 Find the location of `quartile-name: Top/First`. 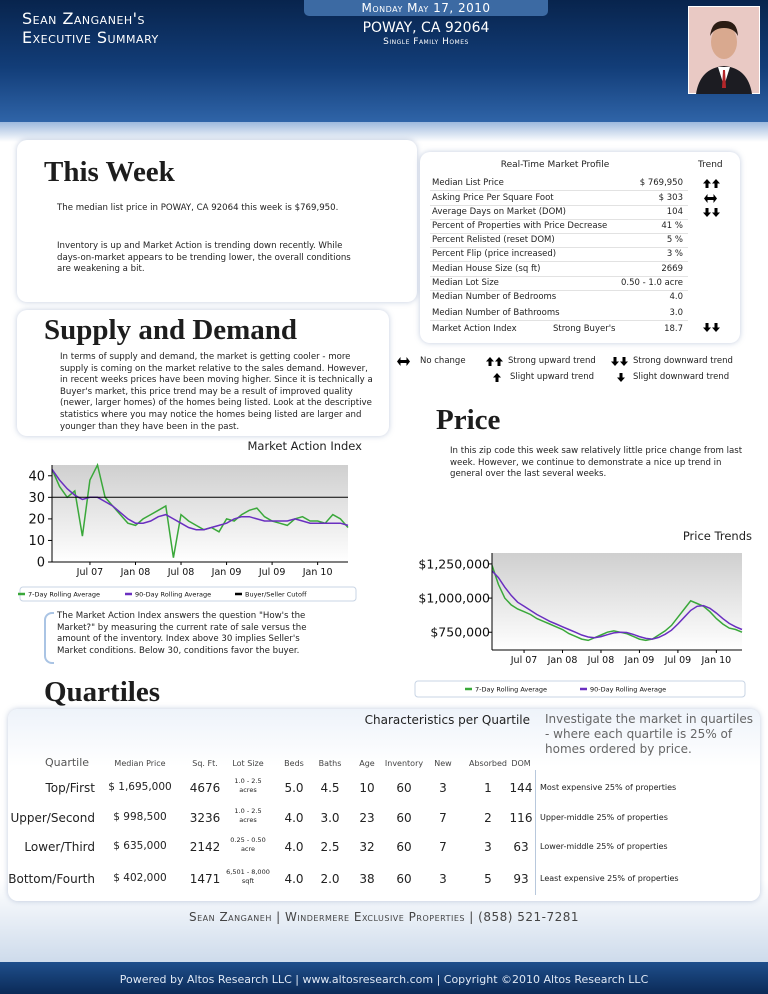

quartile-name: Top/First is located at coordinates (70, 788).